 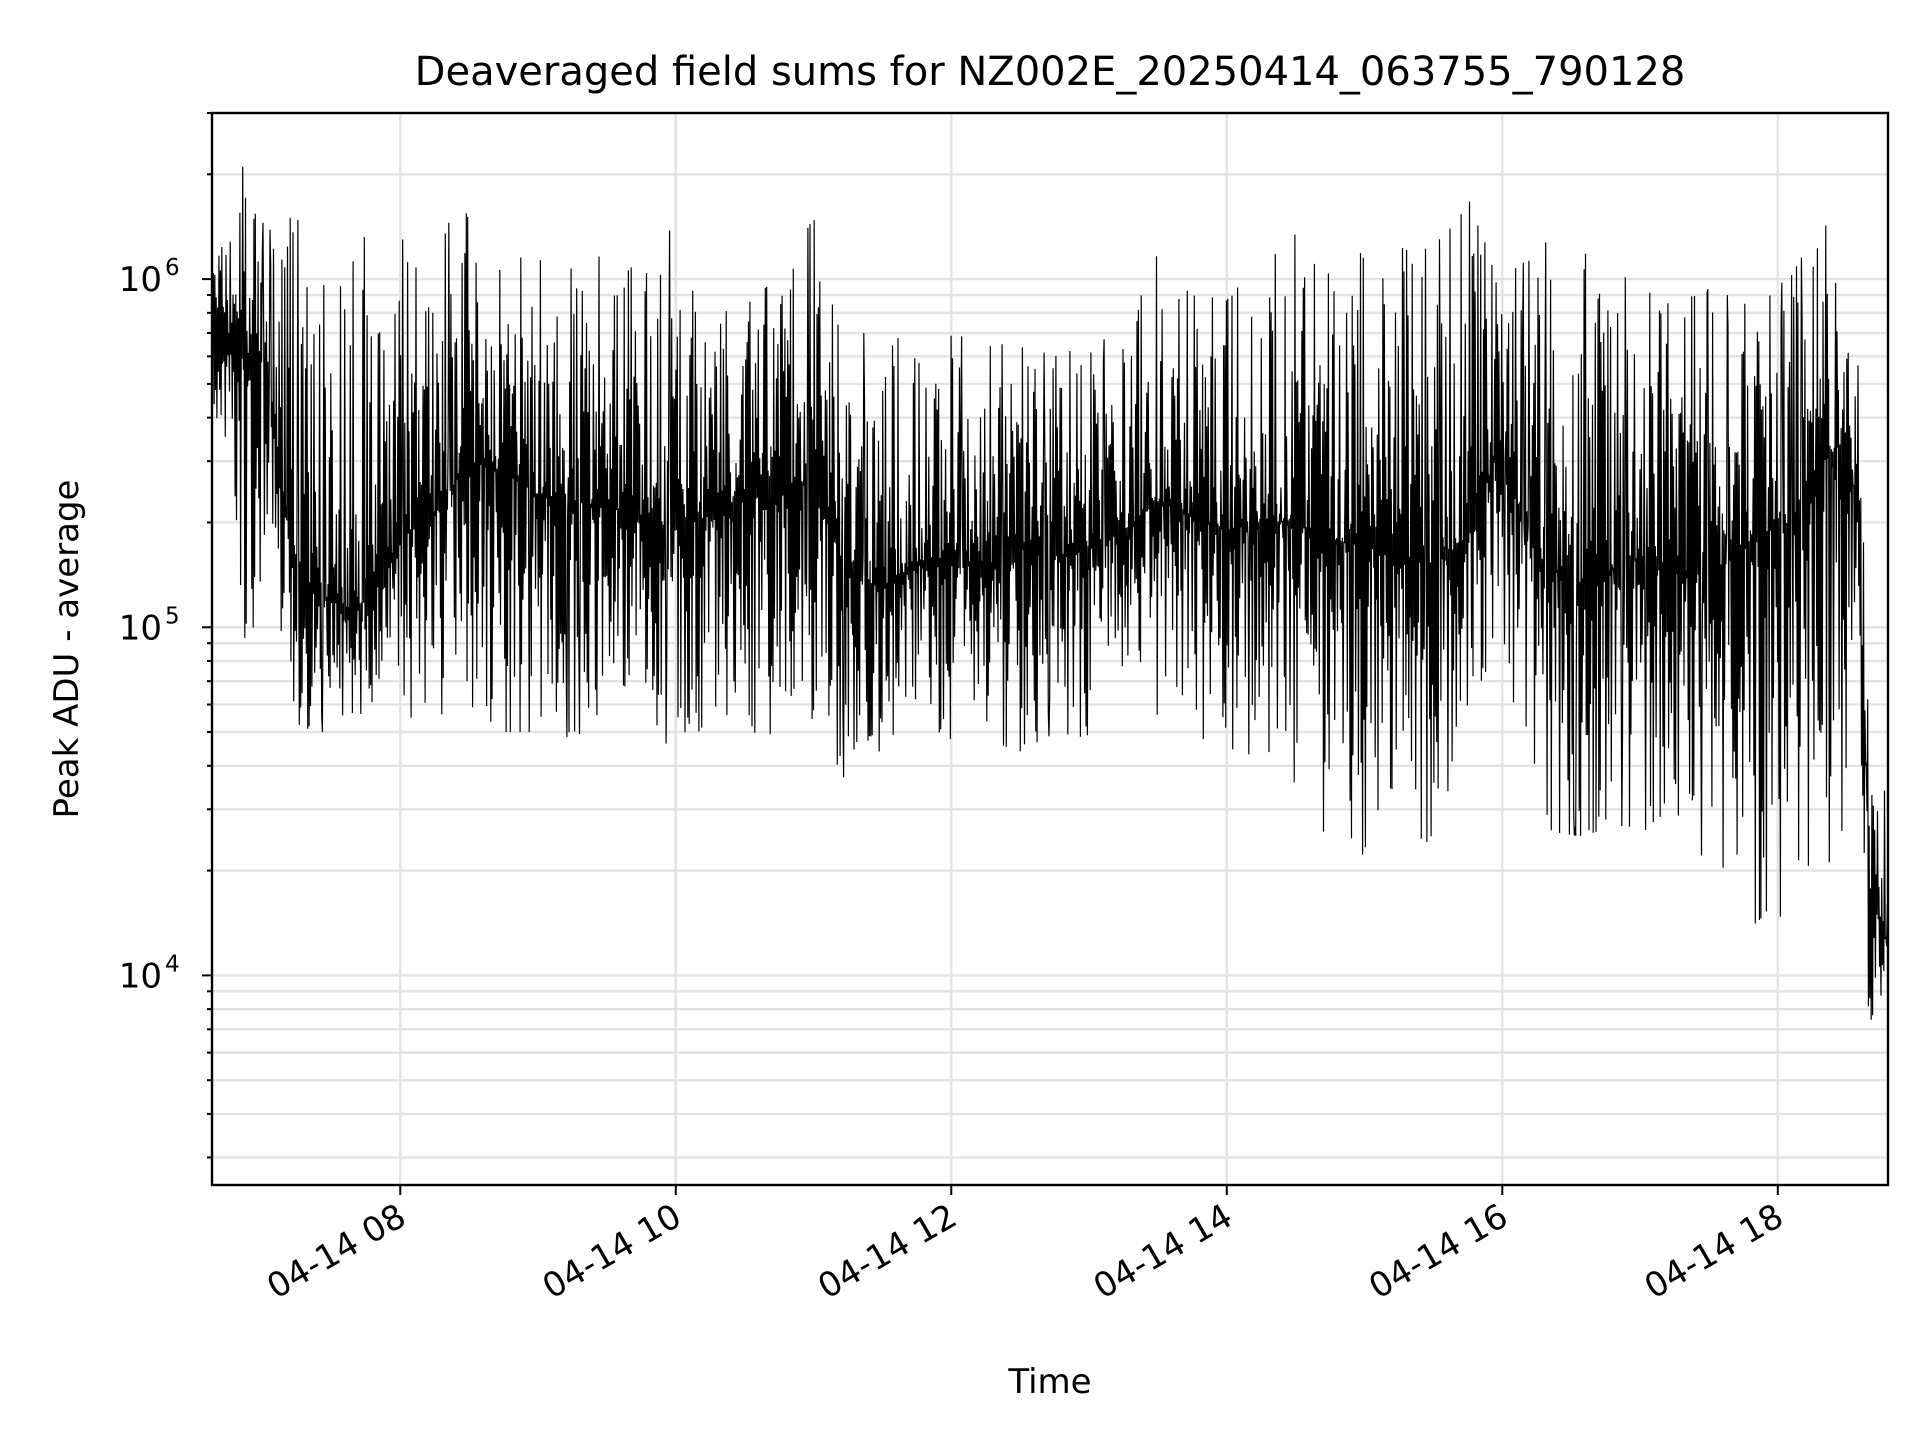 I want to click on x-tick-label: 04-14 14, so click(x=1163, y=1251).